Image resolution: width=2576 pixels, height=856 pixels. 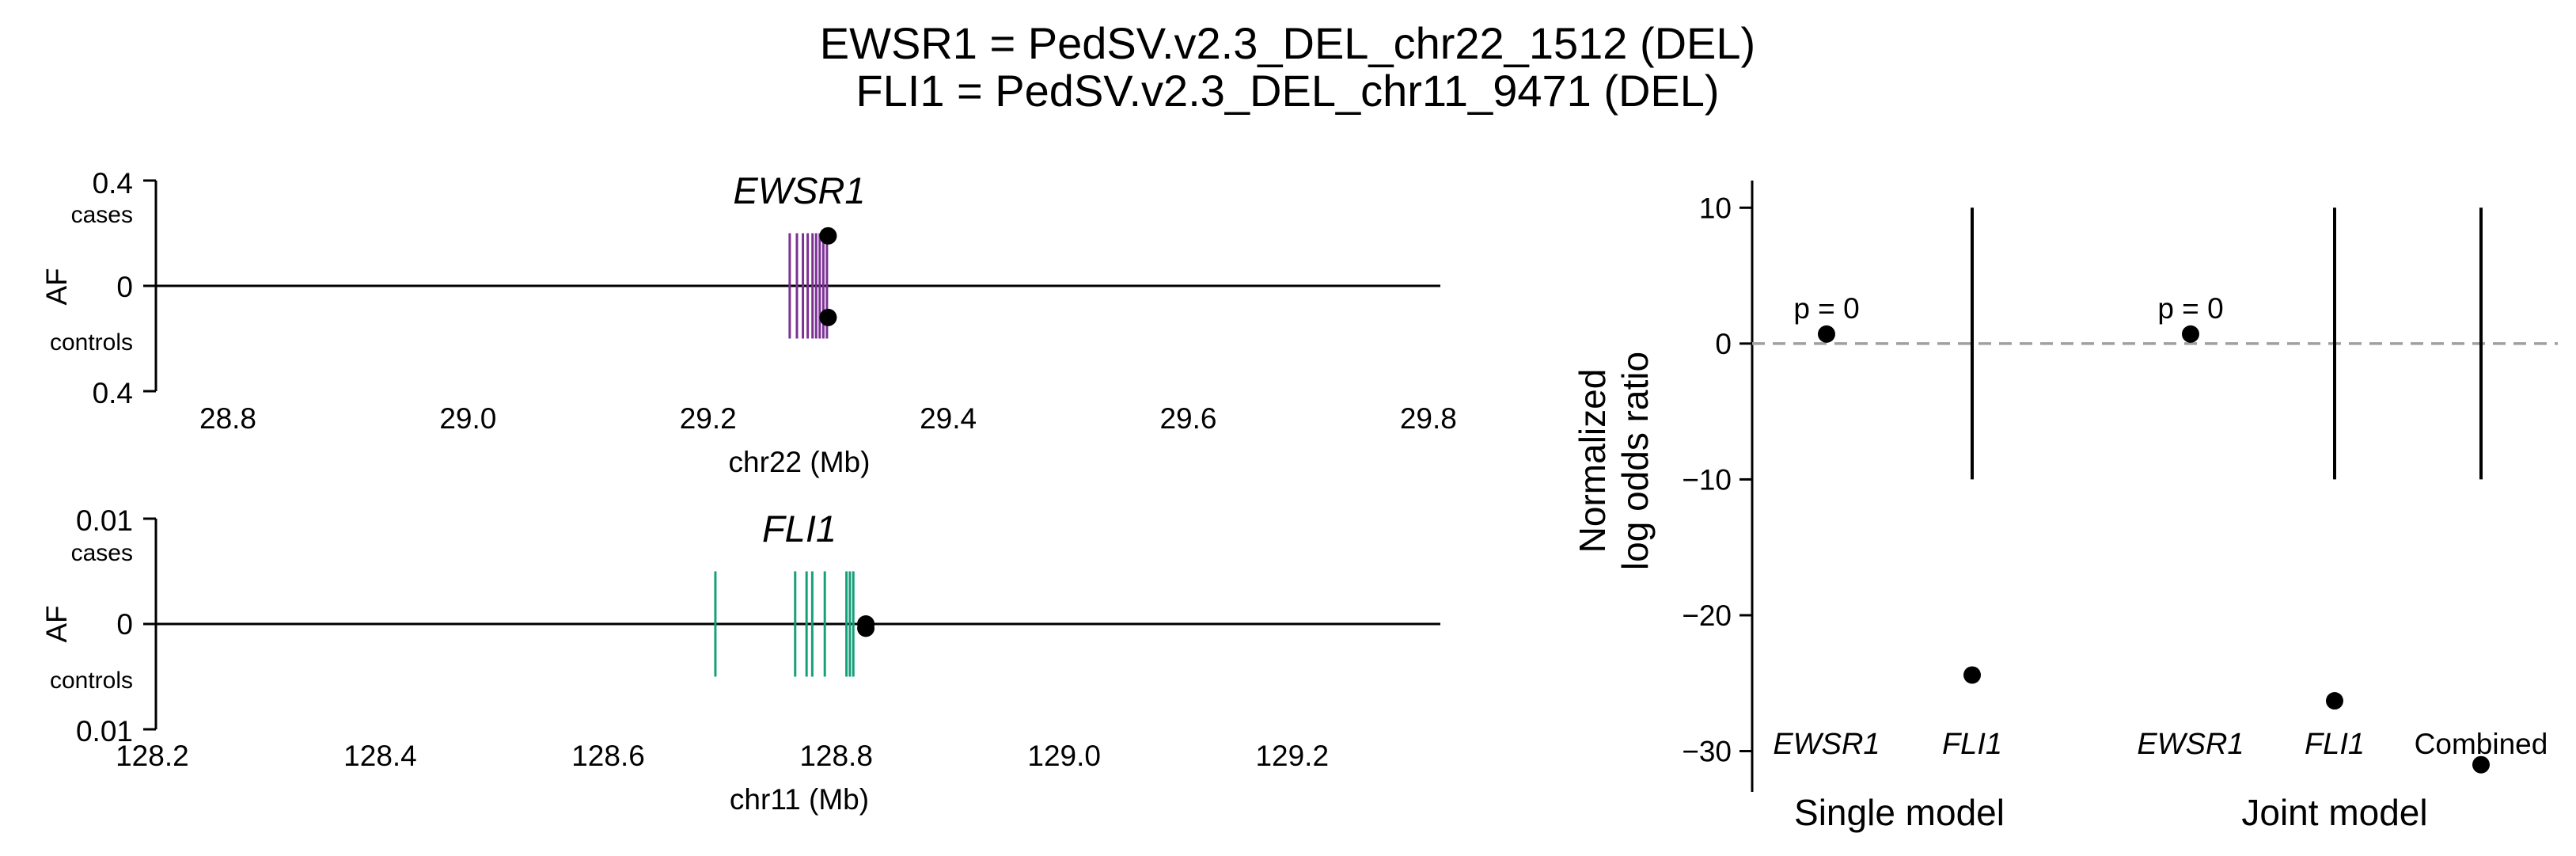 I want to click on x-tick-label: 29.4, so click(x=948, y=418).